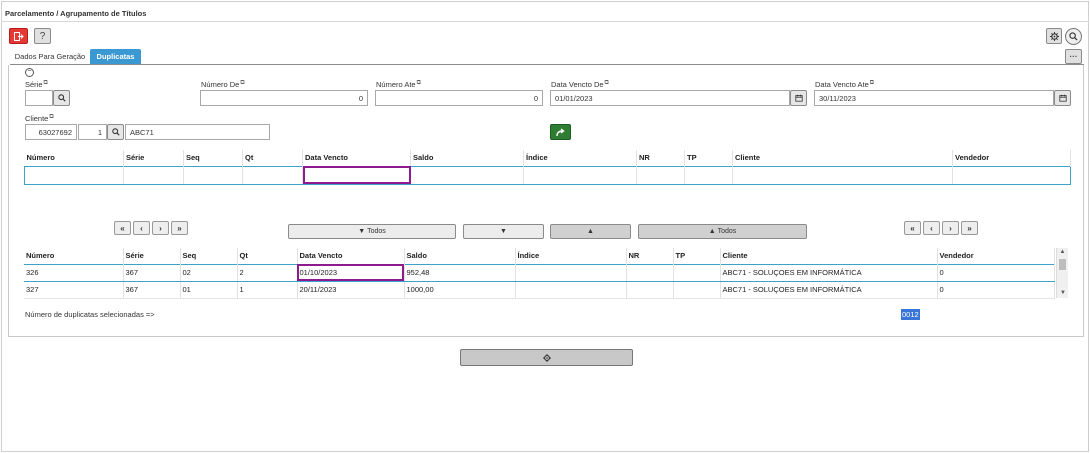  I want to click on cliente-label: Cliente⧉, so click(39, 118).